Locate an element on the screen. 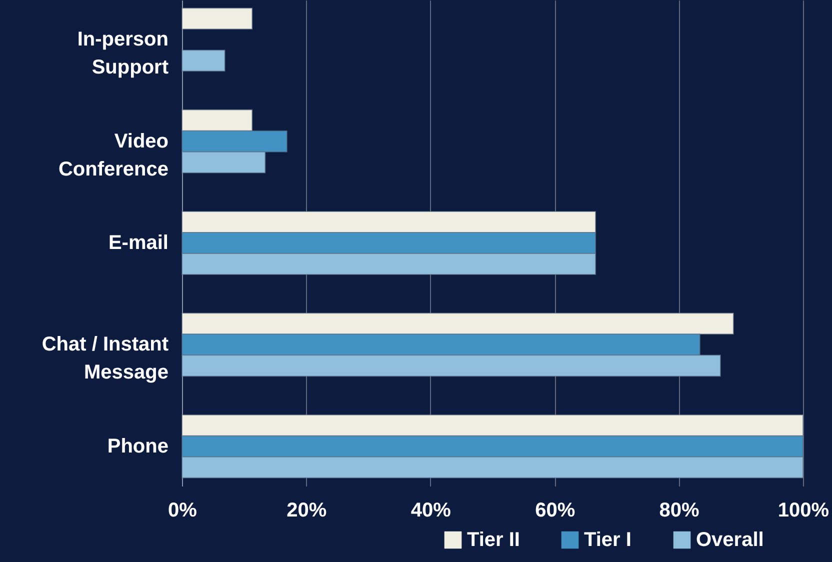  x-tick-label: 100% is located at coordinates (804, 511).